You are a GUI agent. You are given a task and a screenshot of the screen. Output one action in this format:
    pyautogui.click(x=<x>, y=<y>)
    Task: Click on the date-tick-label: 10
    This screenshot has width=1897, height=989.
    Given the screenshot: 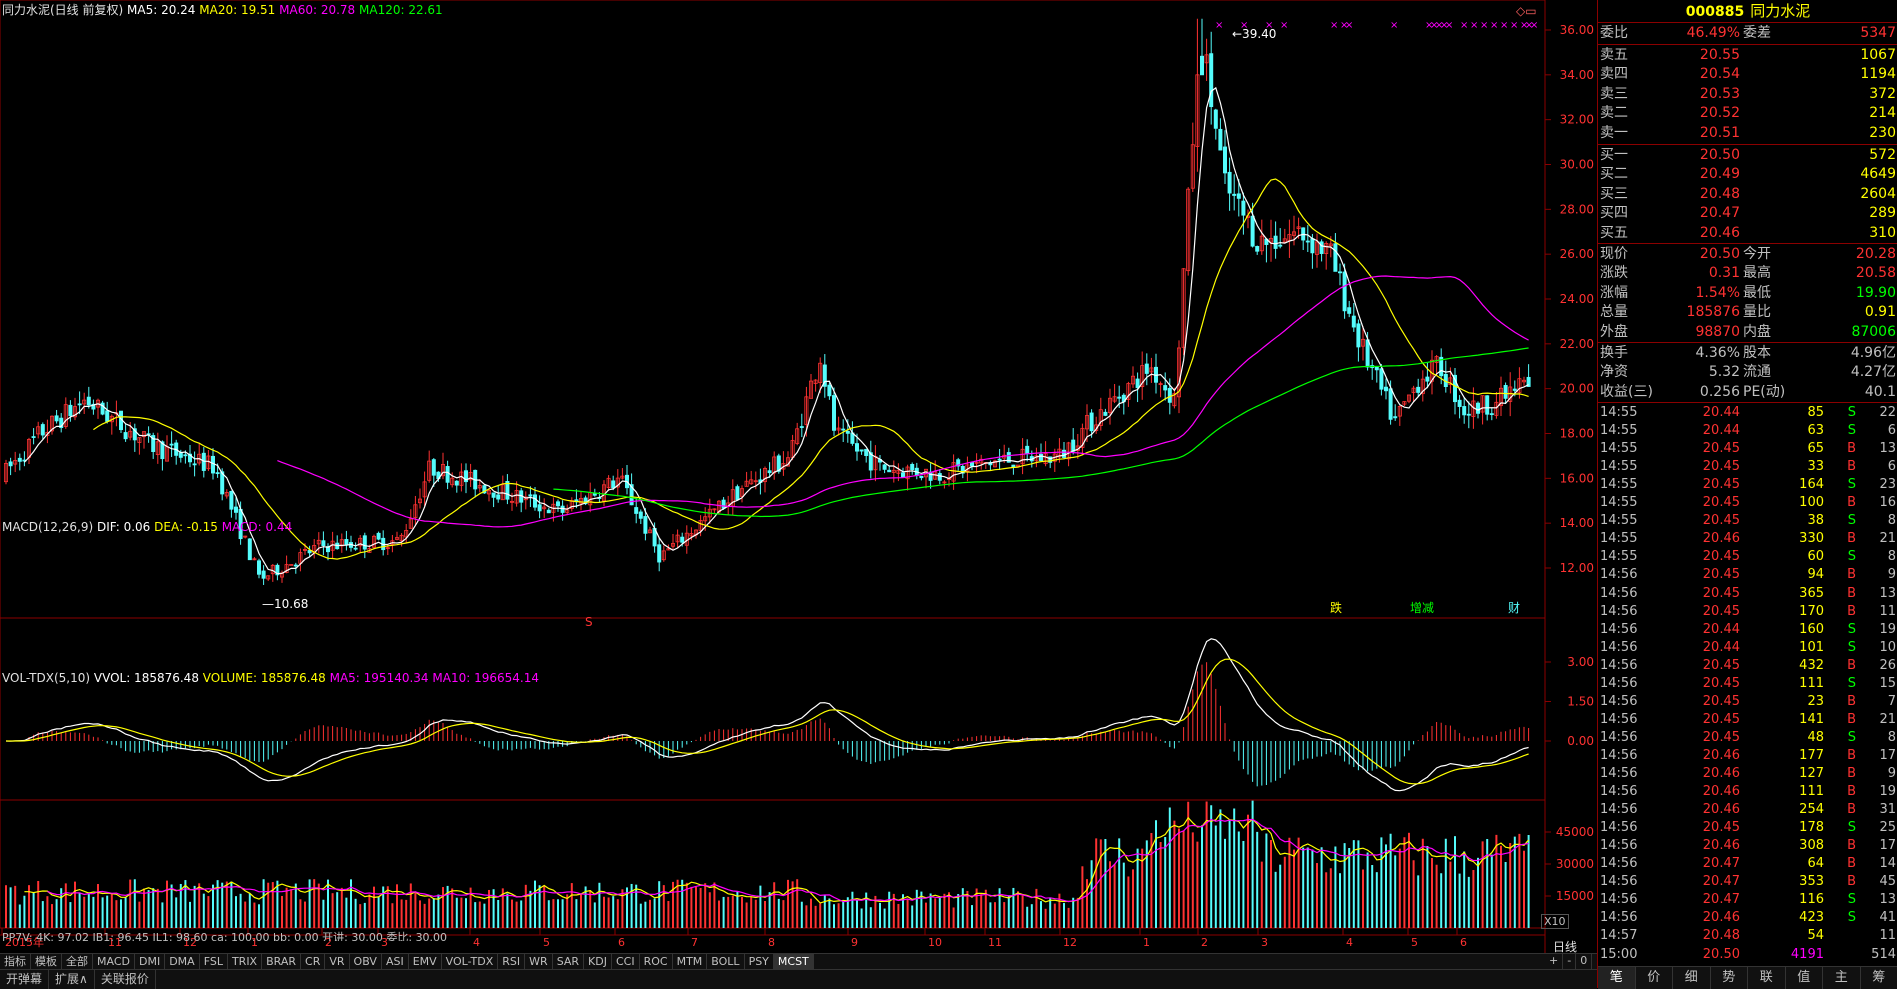 What is the action you would take?
    pyautogui.click(x=935, y=942)
    